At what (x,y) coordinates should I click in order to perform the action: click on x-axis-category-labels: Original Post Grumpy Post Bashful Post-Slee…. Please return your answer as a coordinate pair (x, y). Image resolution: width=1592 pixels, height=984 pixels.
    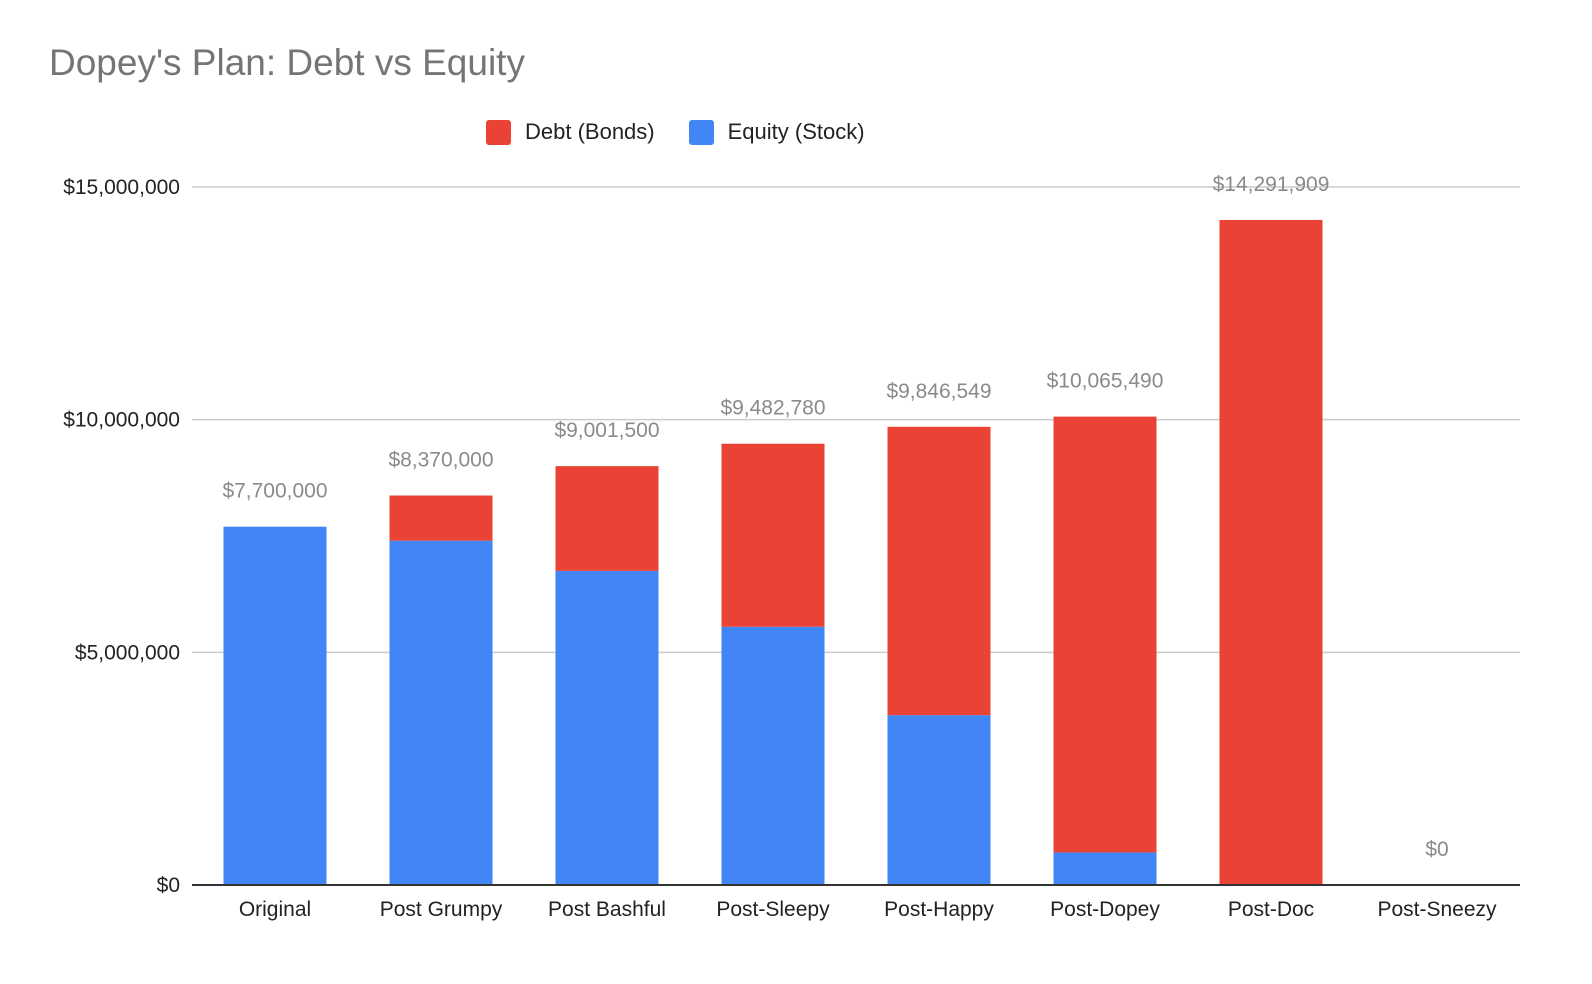
    Looking at the image, I should click on (868, 909).